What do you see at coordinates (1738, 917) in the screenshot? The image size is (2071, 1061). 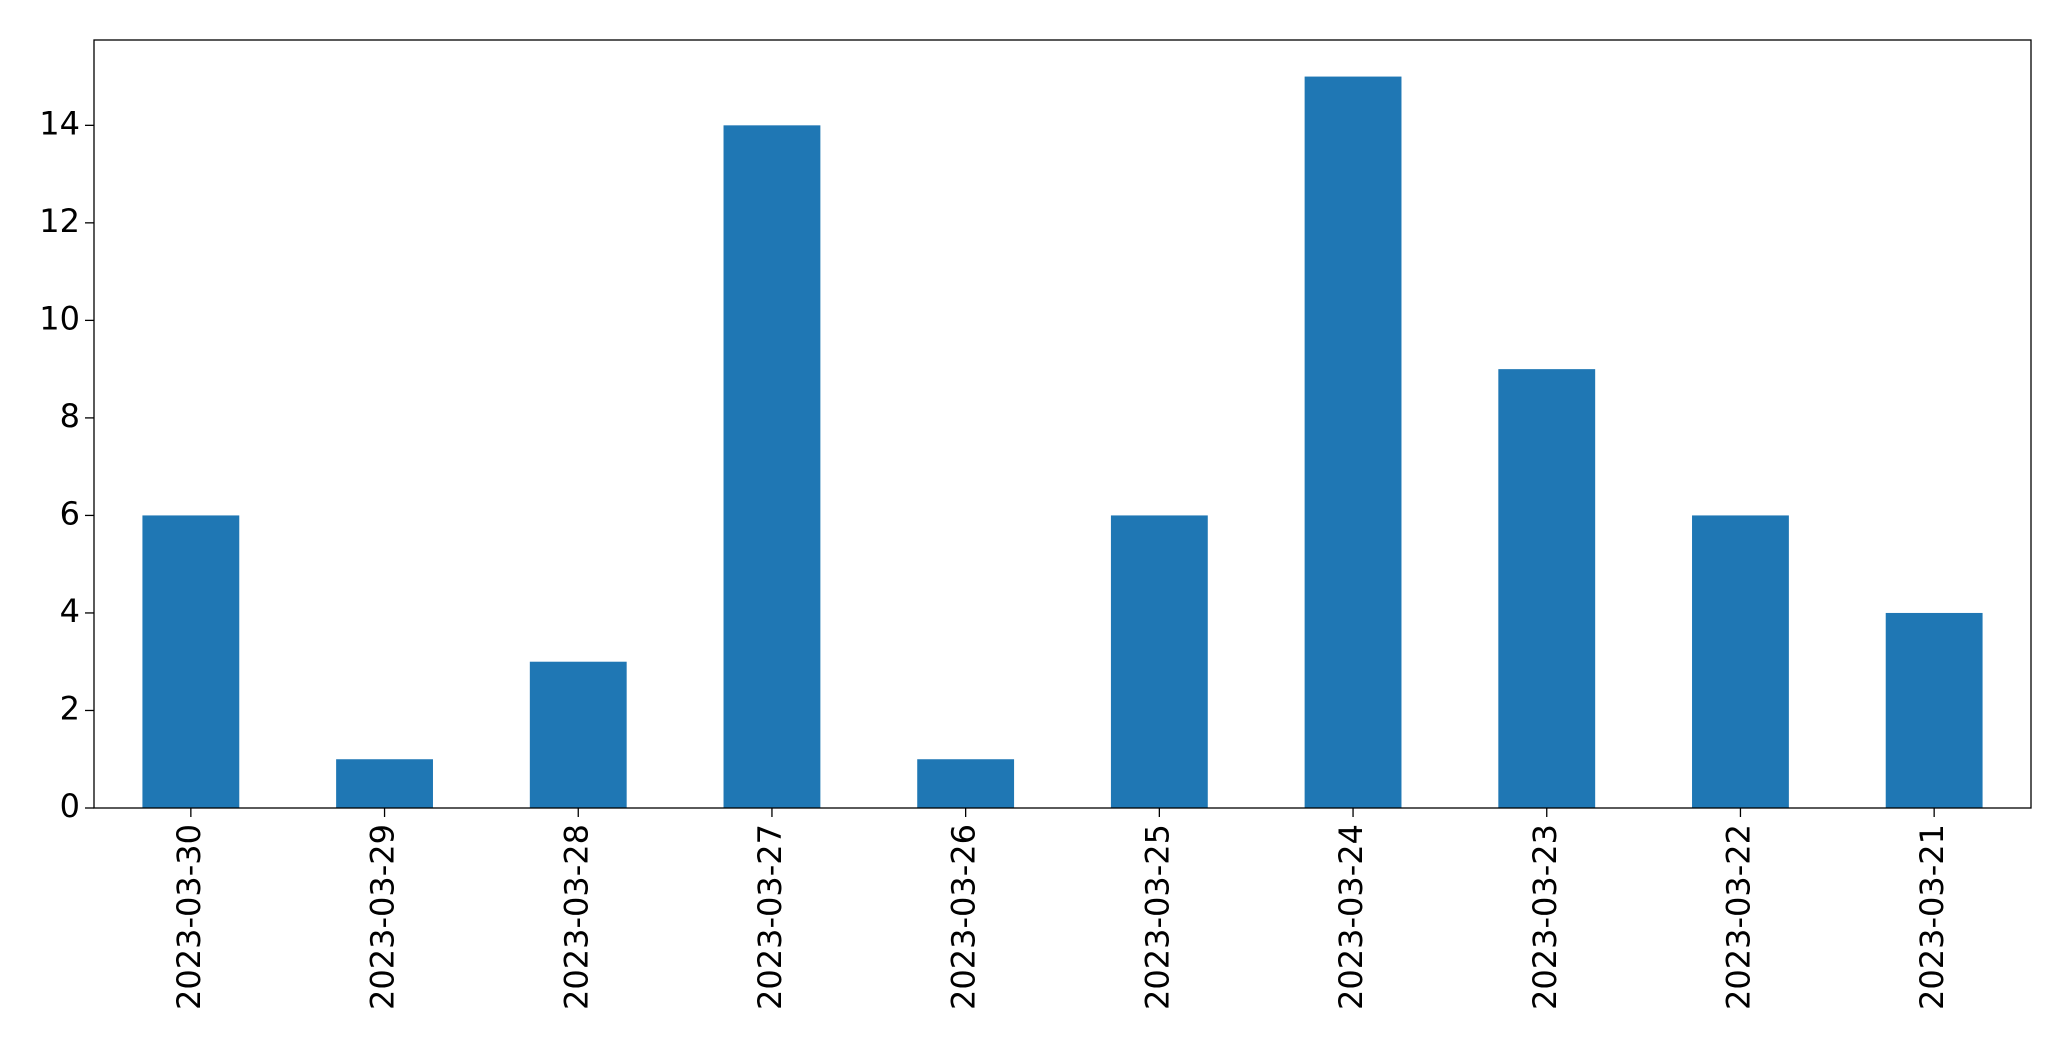 I see `x-tick-label: 2023-03-22` at bounding box center [1738, 917].